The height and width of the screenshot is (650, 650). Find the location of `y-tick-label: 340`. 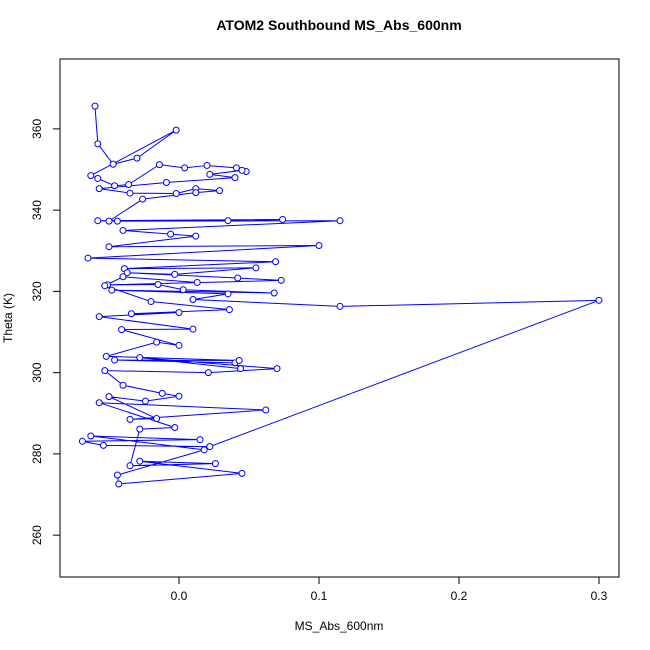

y-tick-label: 340 is located at coordinates (37, 210).